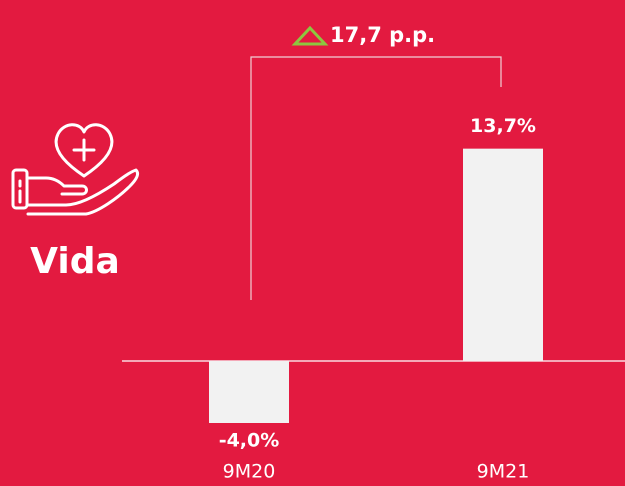 The height and width of the screenshot is (486, 625). Describe the element at coordinates (382, 35) in the screenshot. I see `annotation: 17,7 p.p.` at that location.